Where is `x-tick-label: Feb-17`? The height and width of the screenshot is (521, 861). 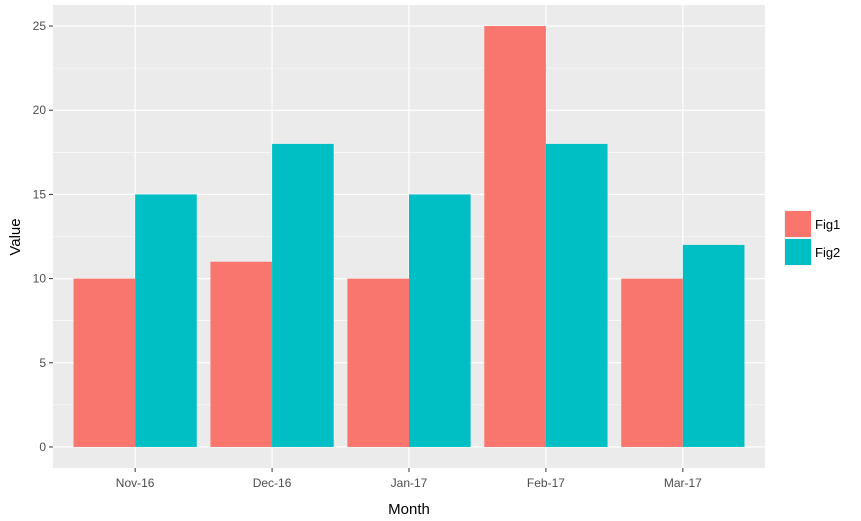
x-tick-label: Feb-17 is located at coordinates (546, 483).